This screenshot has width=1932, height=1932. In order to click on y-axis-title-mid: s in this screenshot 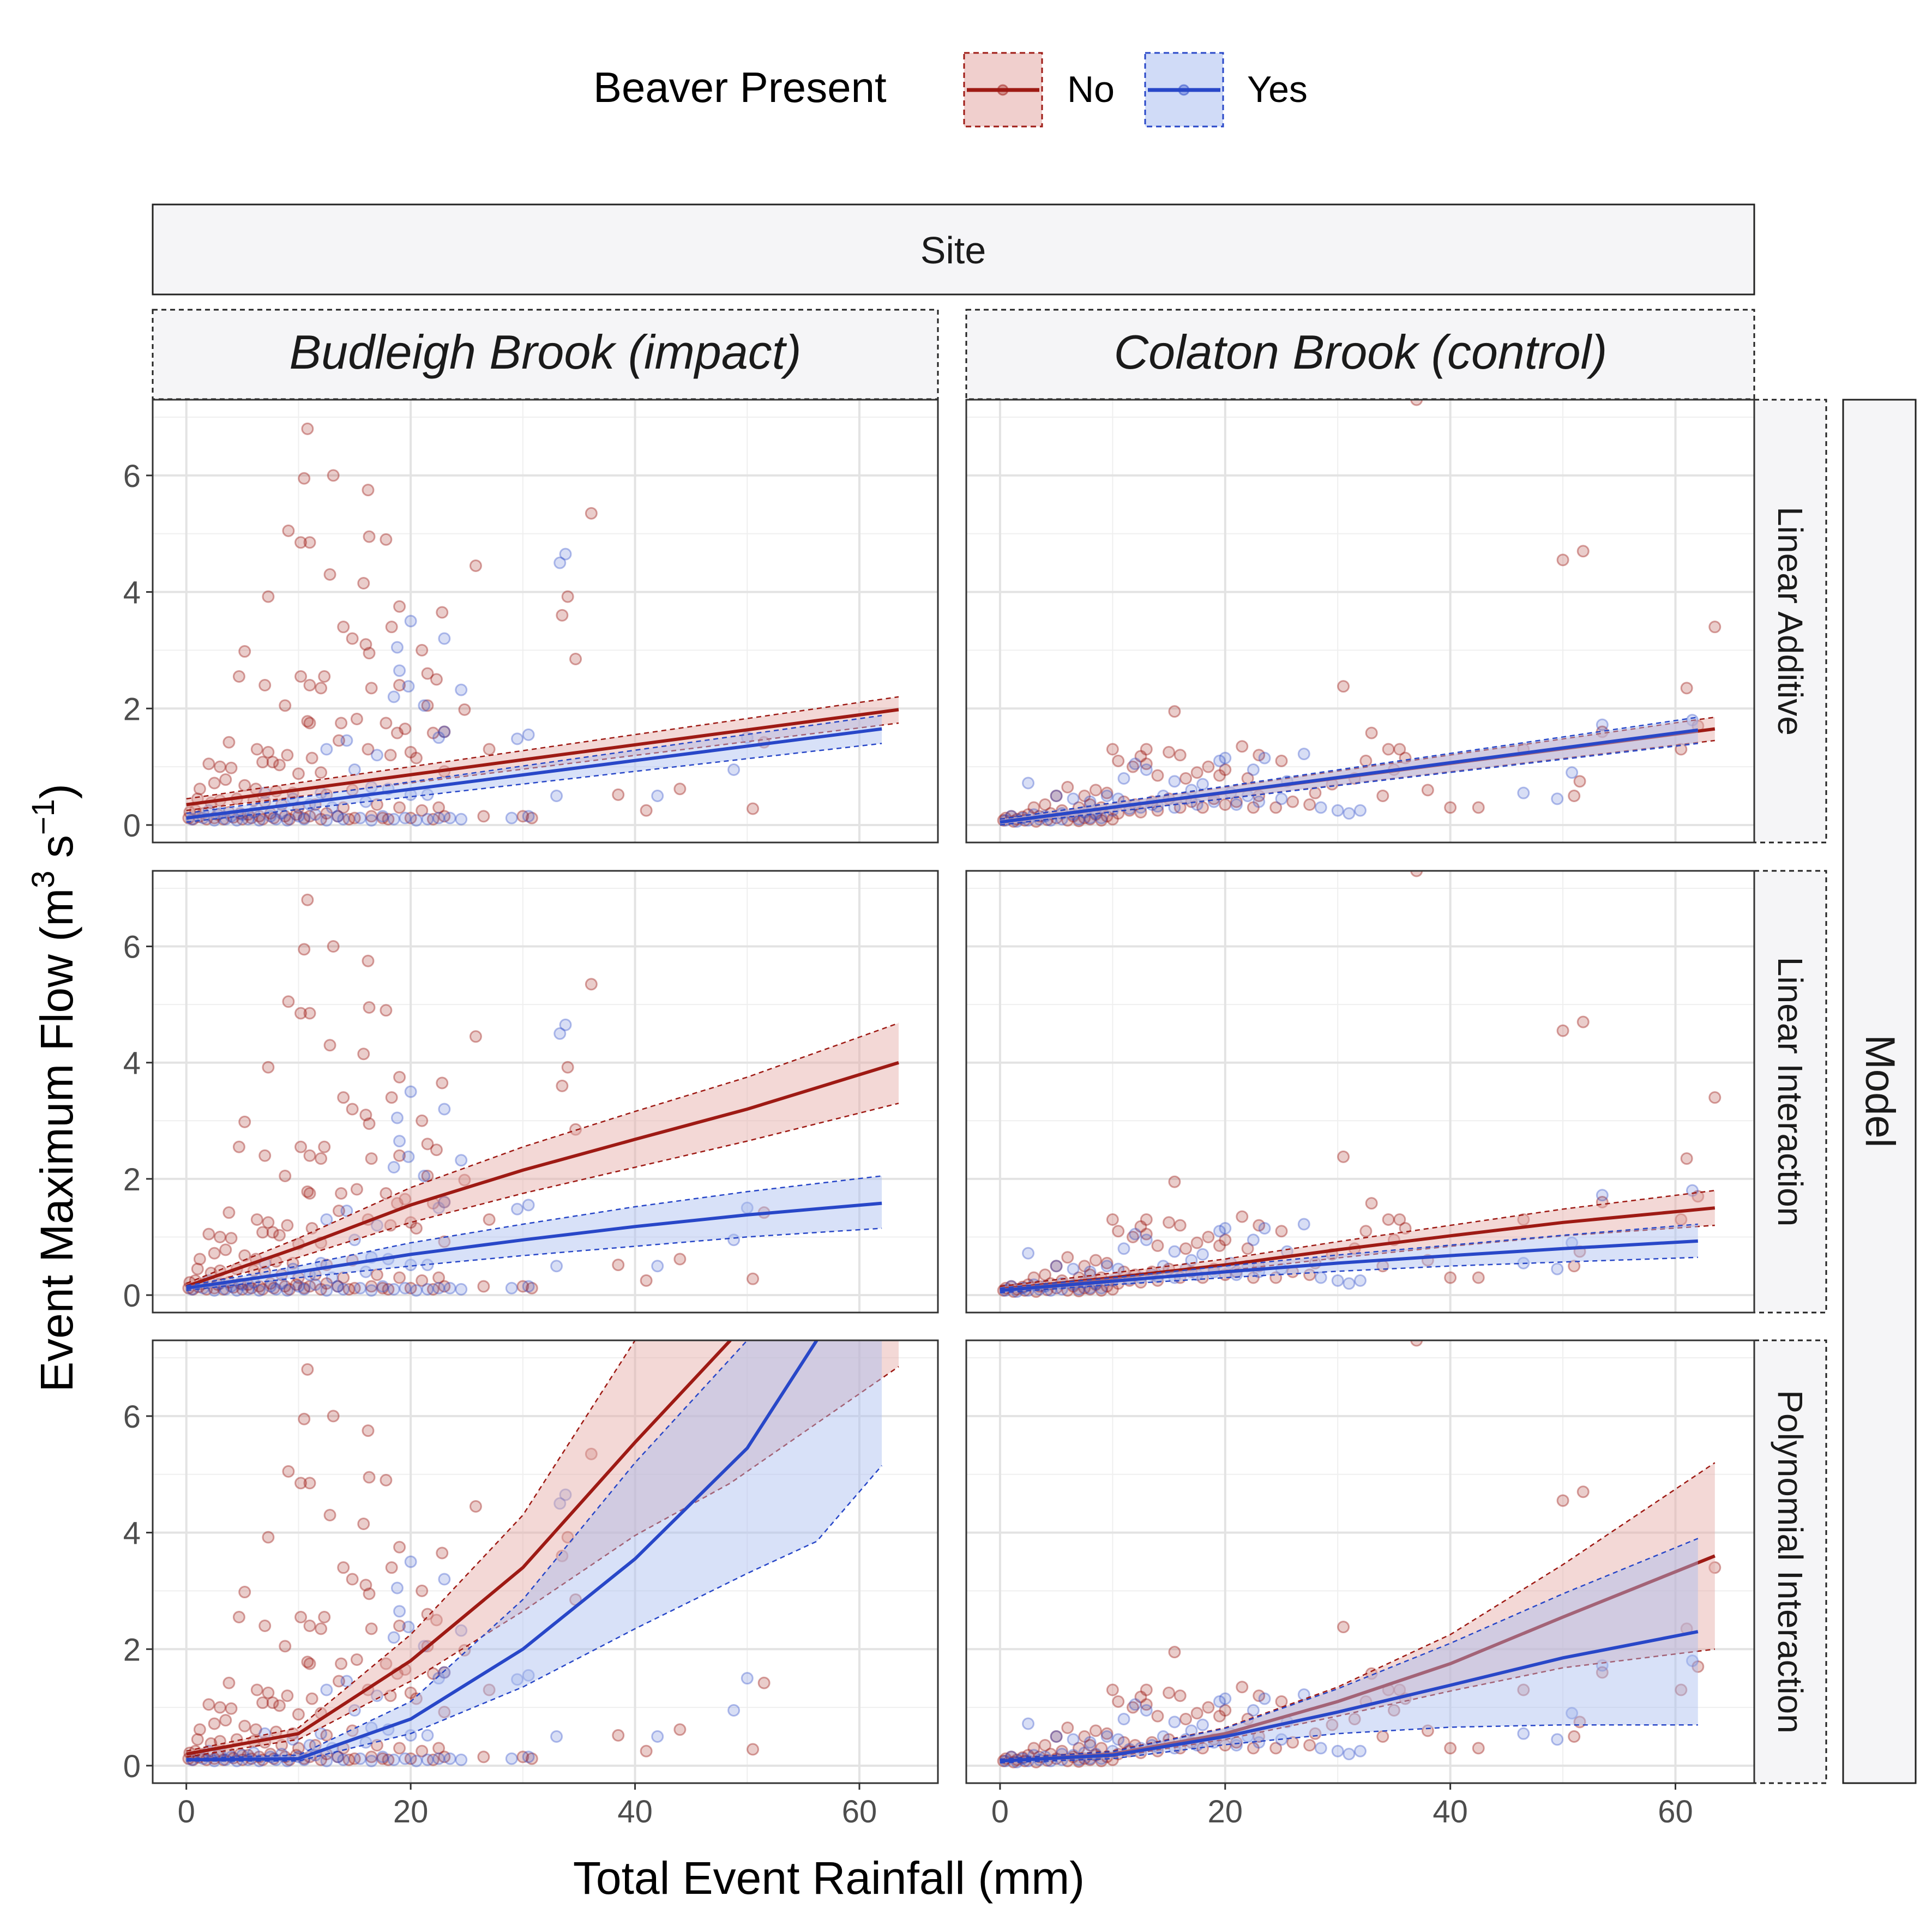, I will do `click(56, 852)`.